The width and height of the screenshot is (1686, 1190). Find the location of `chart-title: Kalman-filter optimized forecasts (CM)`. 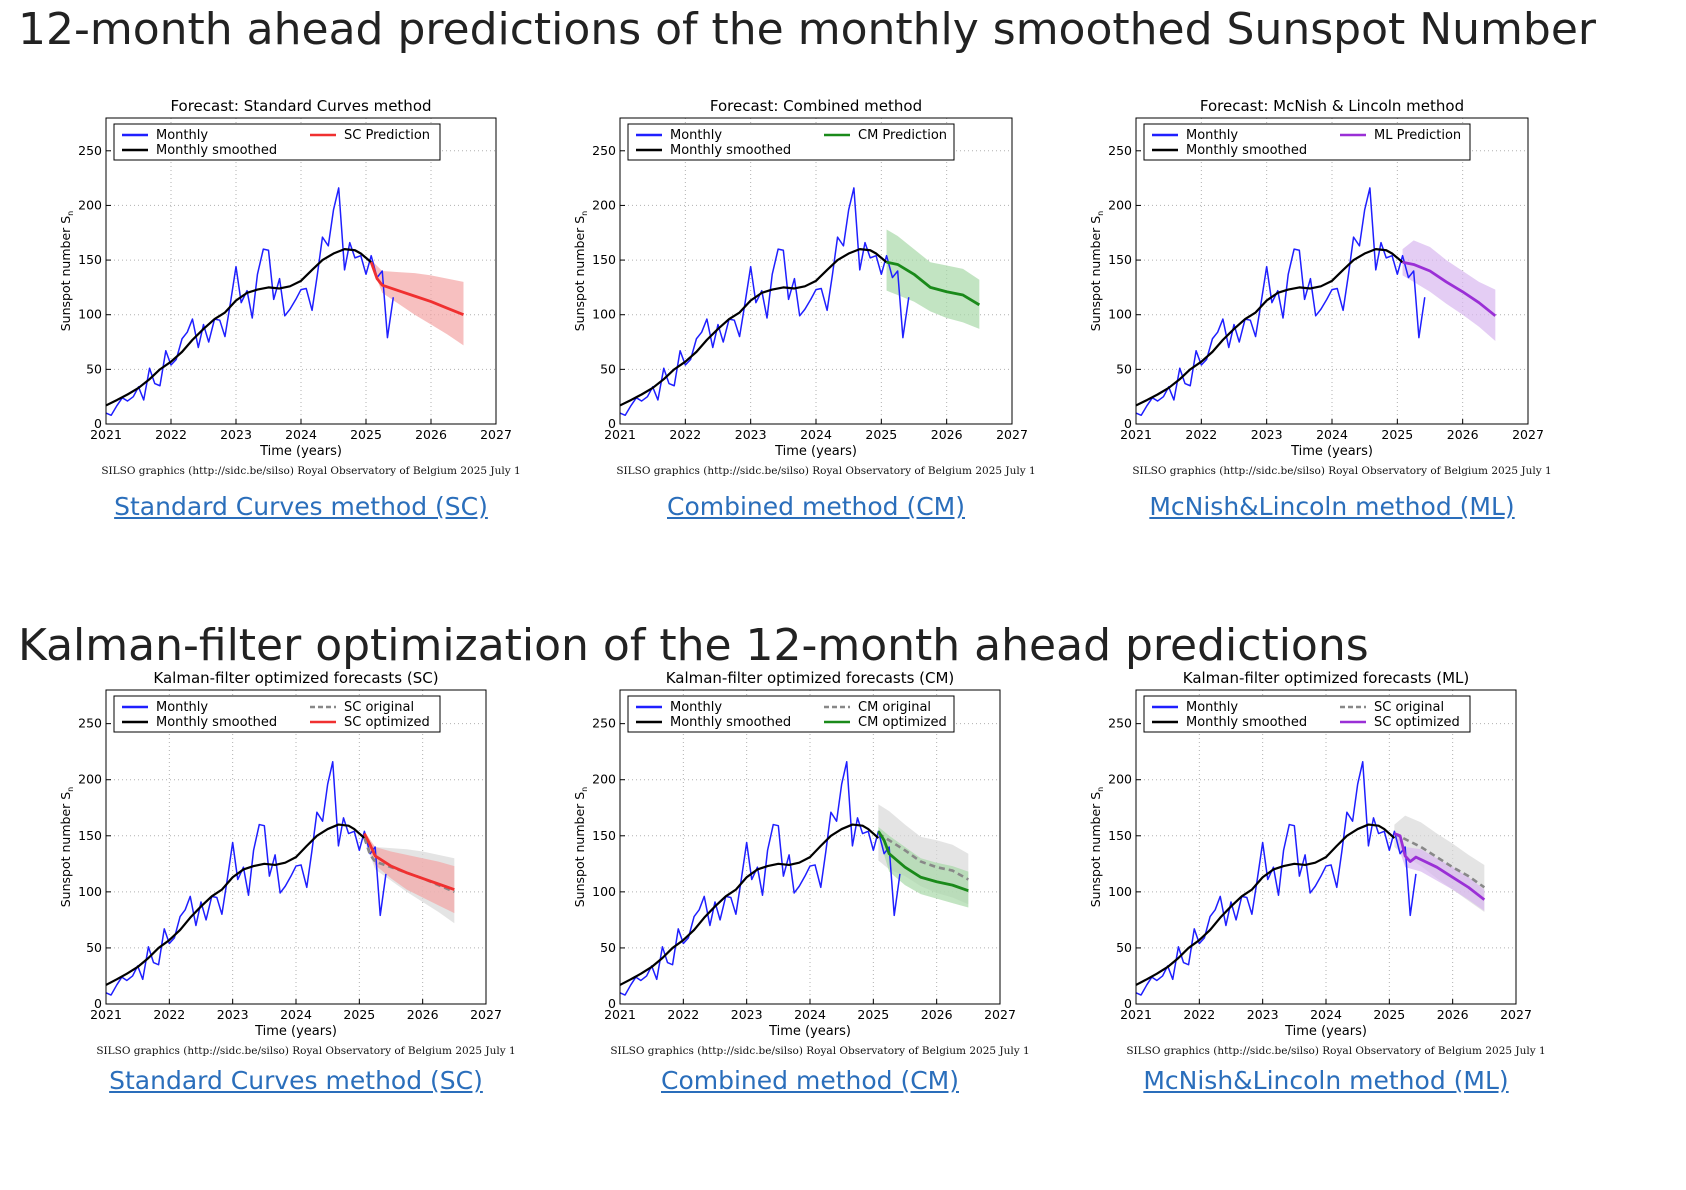

chart-title: Kalman-filter optimized forecasts (CM) is located at coordinates (810, 678).